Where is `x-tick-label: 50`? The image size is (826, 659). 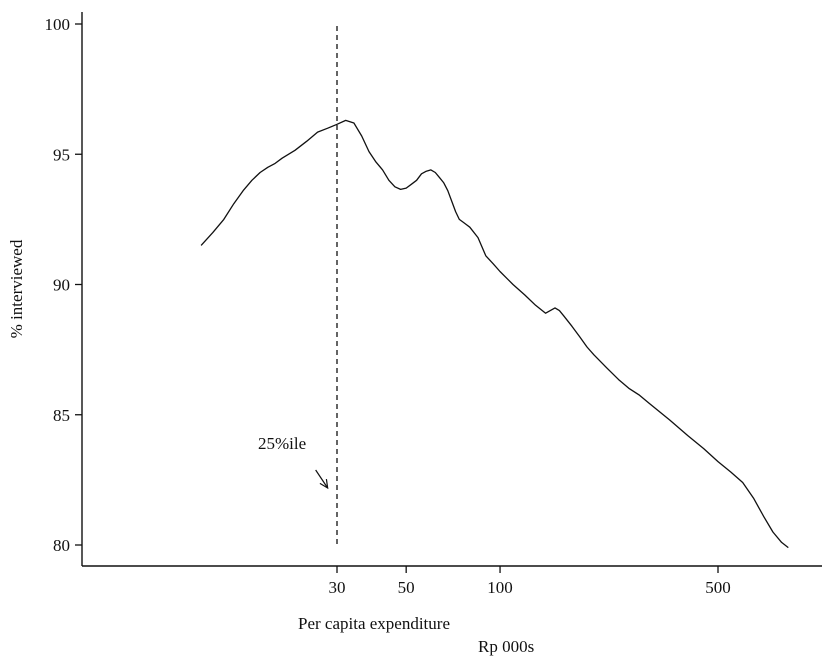 x-tick-label: 50 is located at coordinates (406, 587).